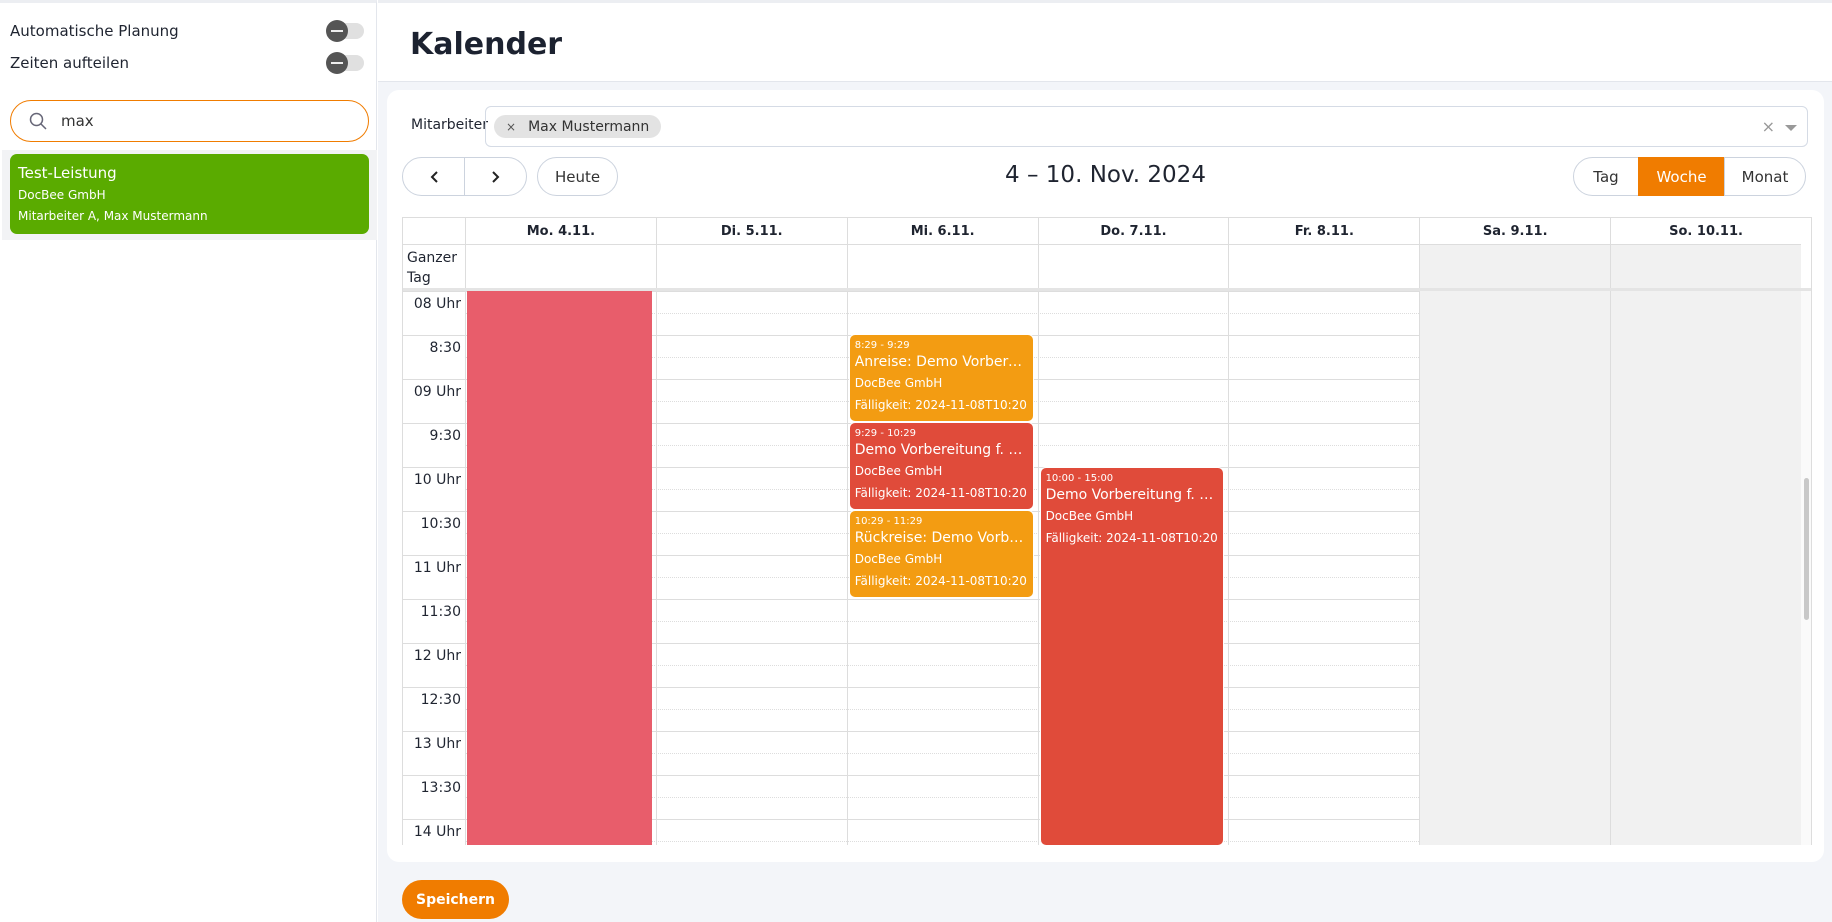 The width and height of the screenshot is (1832, 922). Describe the element at coordinates (437, 480) in the screenshot. I see `time-label: 10 Uhr` at that location.